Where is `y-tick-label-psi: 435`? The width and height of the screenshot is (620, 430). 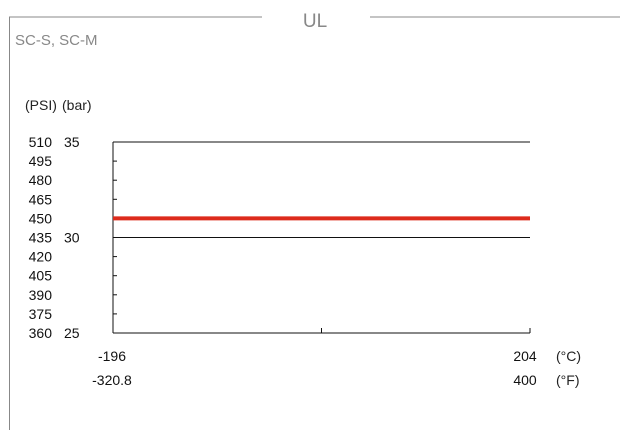
y-tick-label-psi: 435 is located at coordinates (41, 238).